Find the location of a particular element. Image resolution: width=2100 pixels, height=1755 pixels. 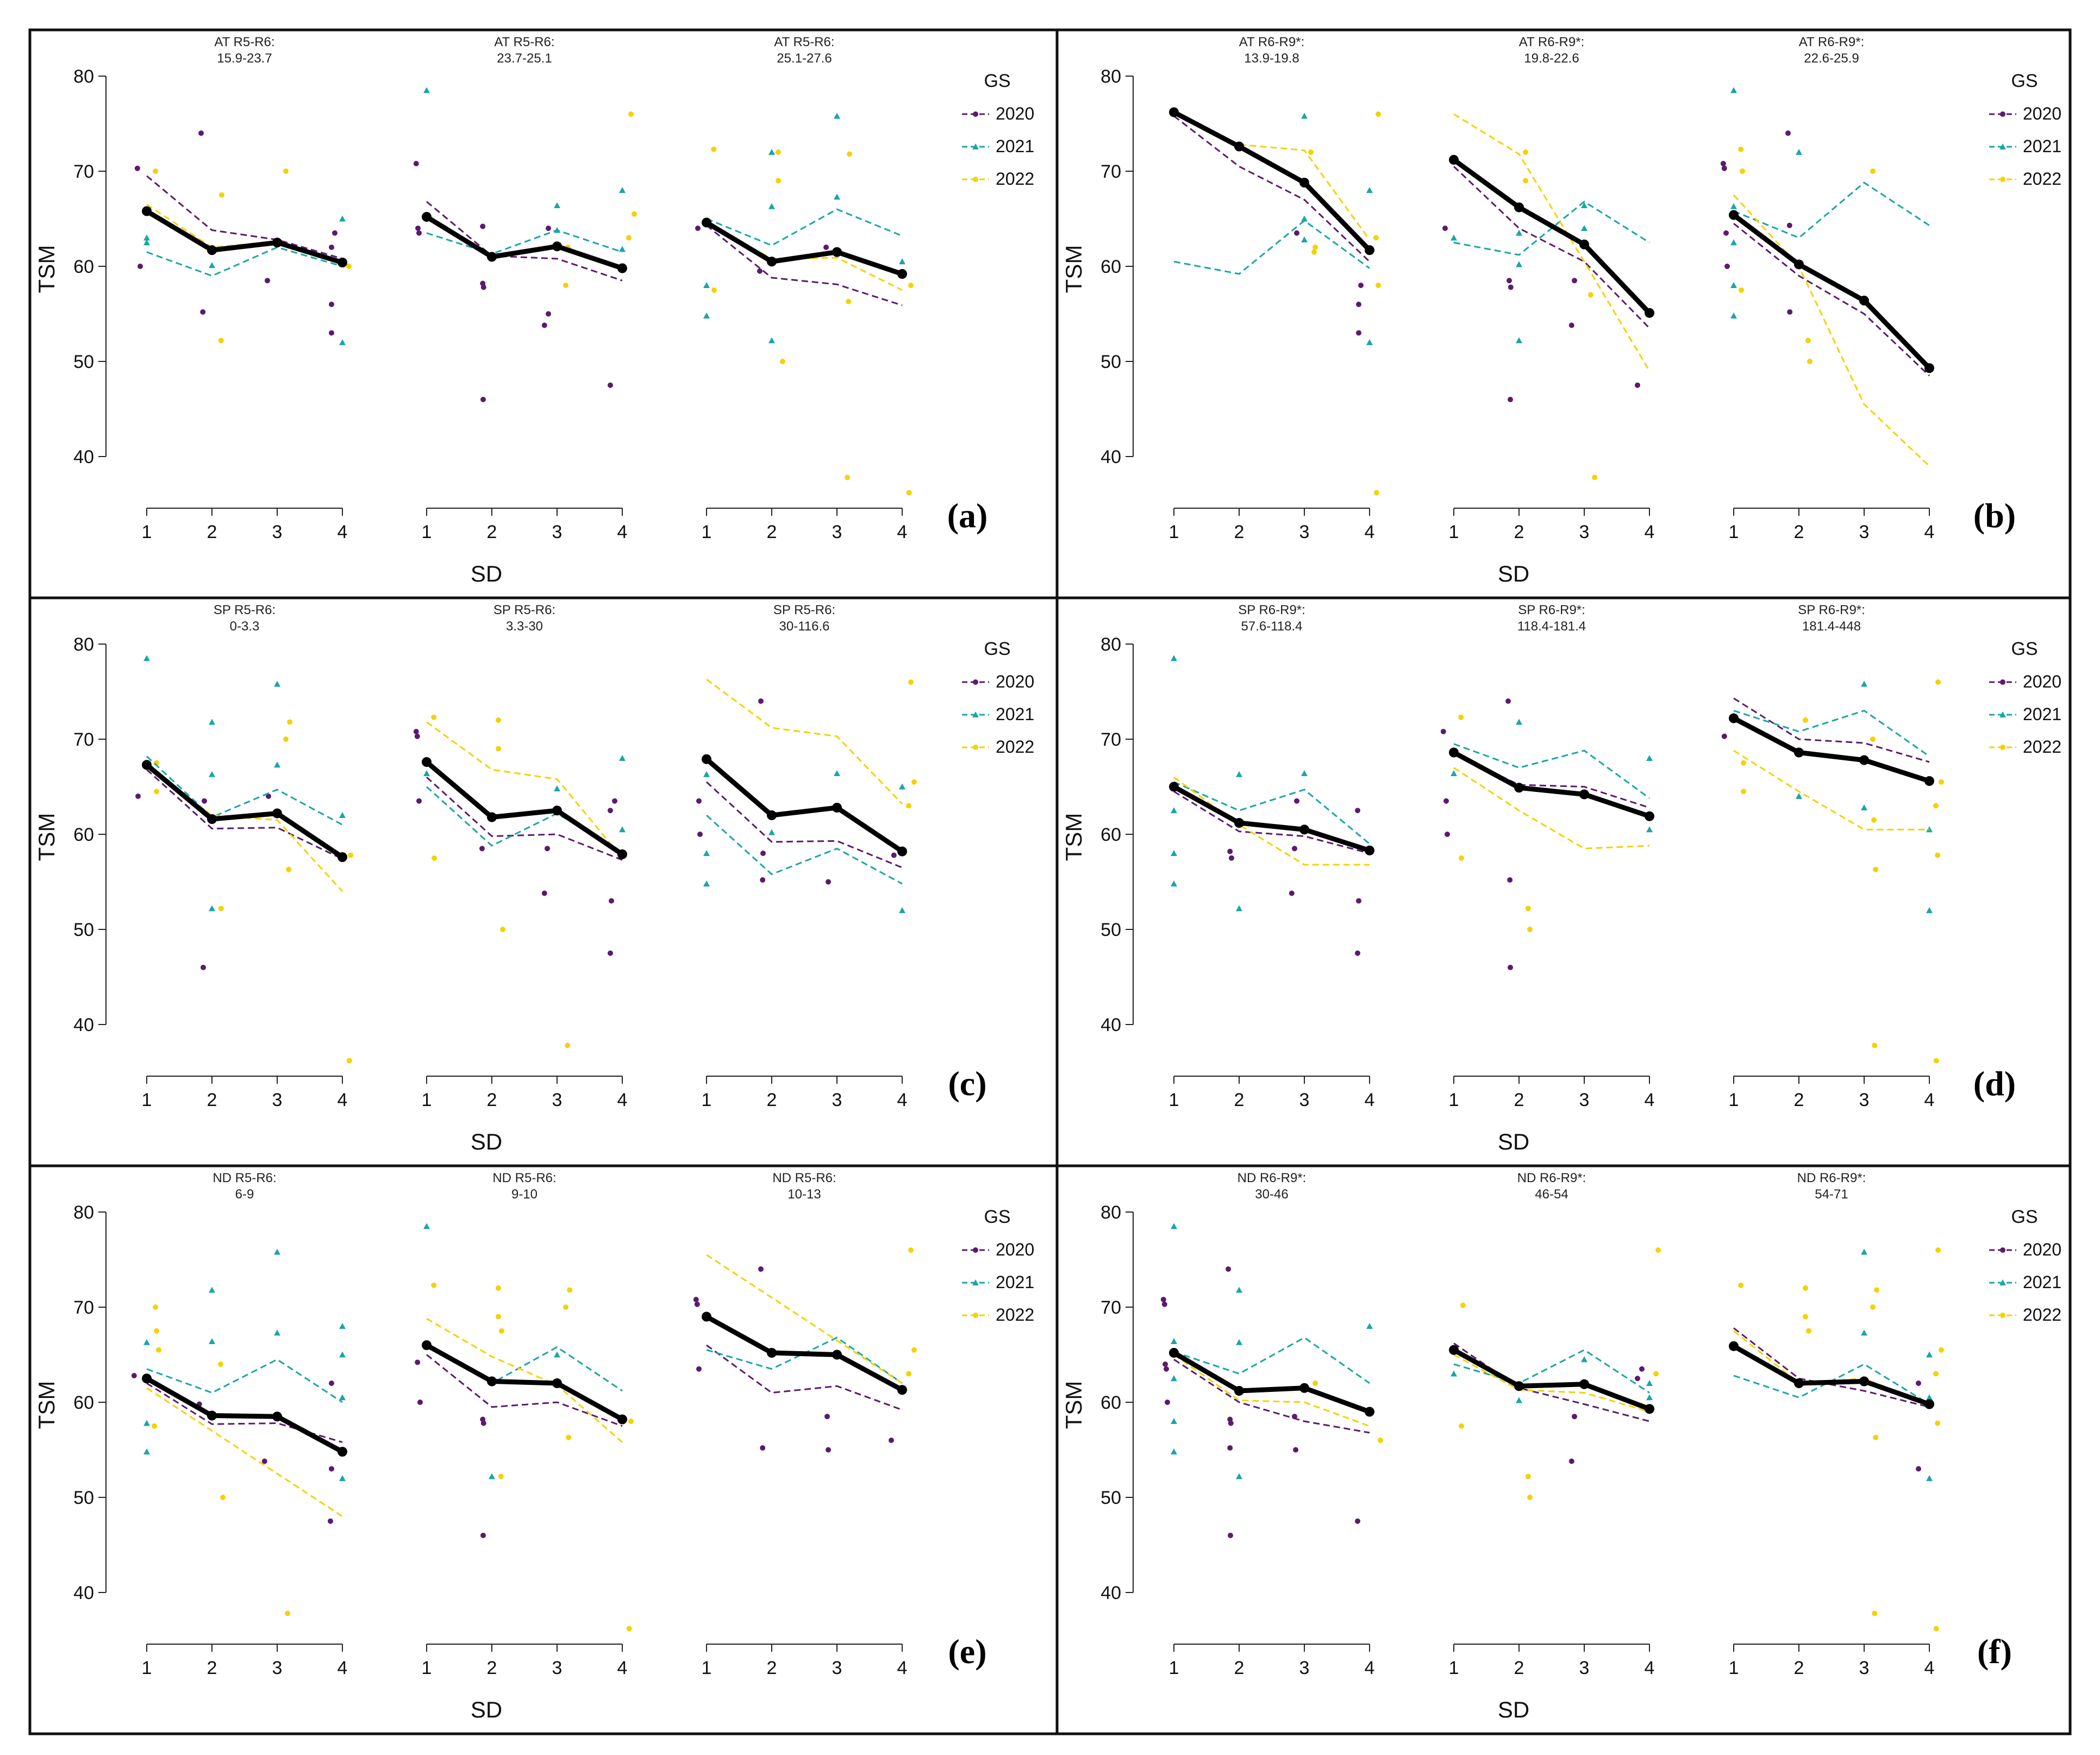

facet-title: ND R5-R6: is located at coordinates (244, 1178).